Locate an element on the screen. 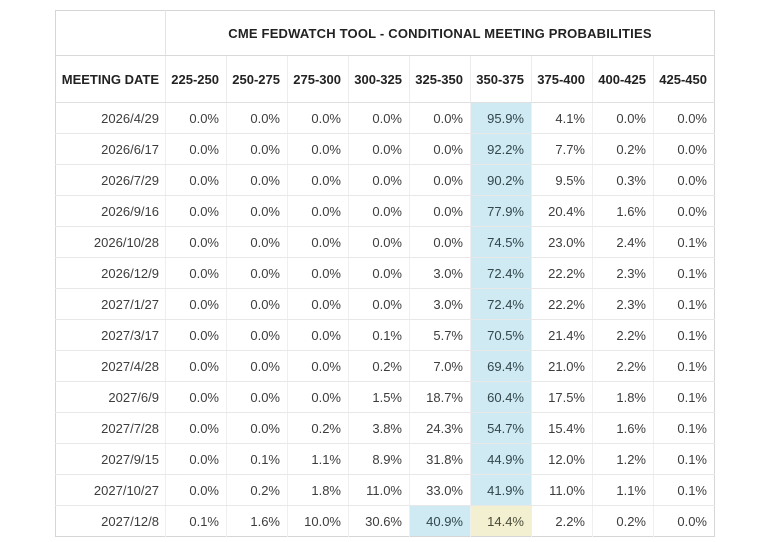 The width and height of the screenshot is (760, 542). probability-cell: 40.9% is located at coordinates (440, 521).